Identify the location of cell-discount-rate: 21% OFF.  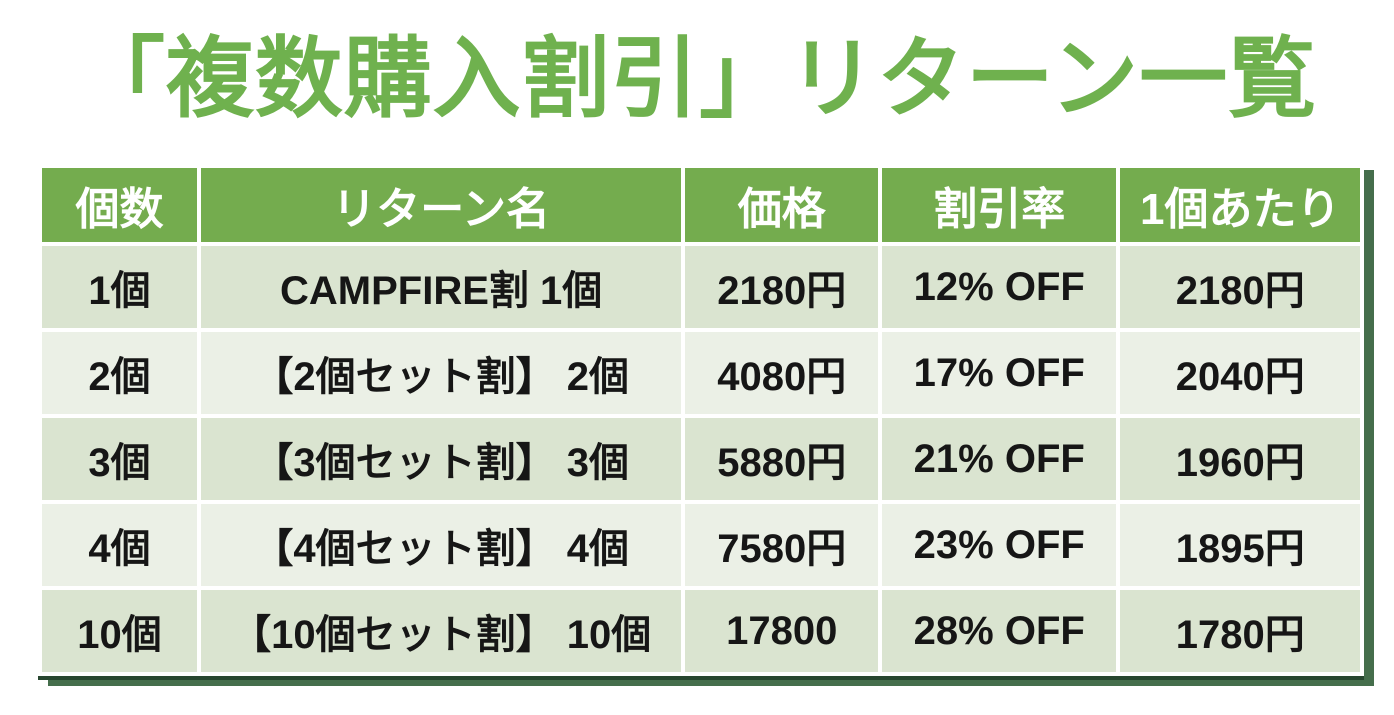
(999, 459).